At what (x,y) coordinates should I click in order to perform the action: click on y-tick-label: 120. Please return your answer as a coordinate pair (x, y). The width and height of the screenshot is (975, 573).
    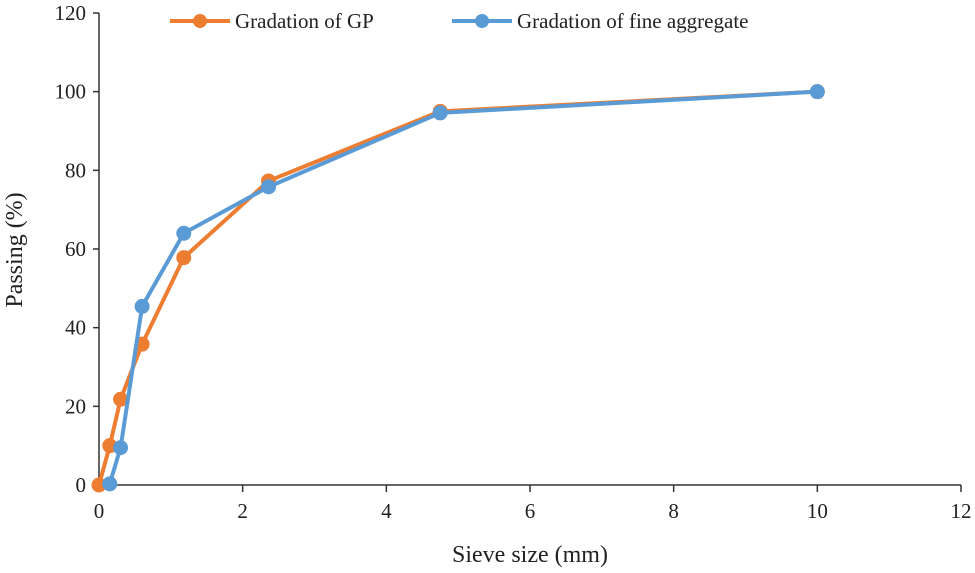
    Looking at the image, I should click on (71, 13).